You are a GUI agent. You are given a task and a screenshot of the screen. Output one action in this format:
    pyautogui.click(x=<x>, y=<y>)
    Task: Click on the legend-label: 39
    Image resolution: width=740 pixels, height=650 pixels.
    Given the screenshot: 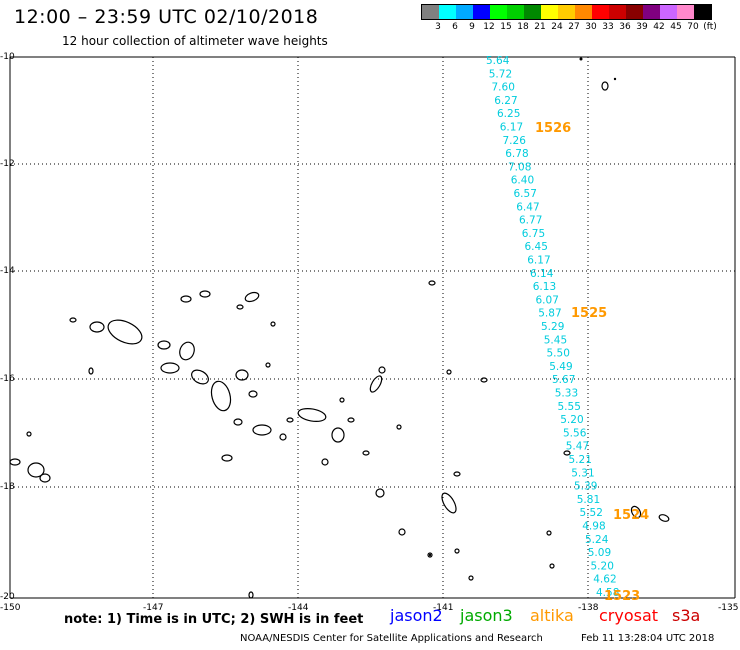 What is the action you would take?
    pyautogui.click(x=642, y=27)
    